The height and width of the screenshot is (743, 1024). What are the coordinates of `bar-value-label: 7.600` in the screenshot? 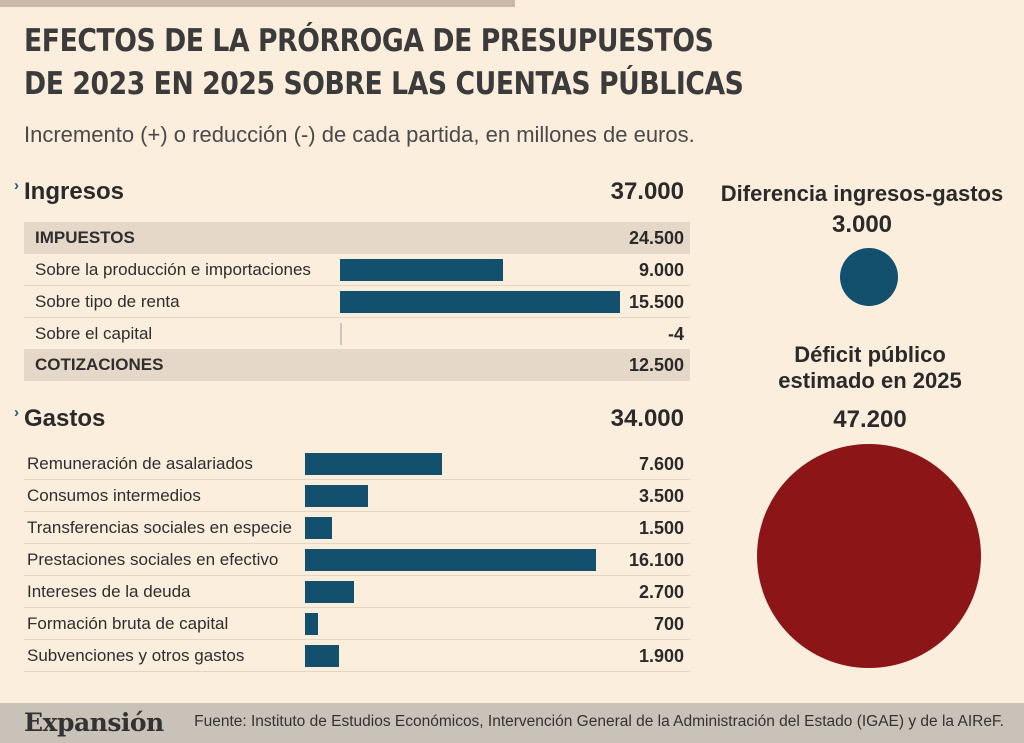 It's located at (661, 464).